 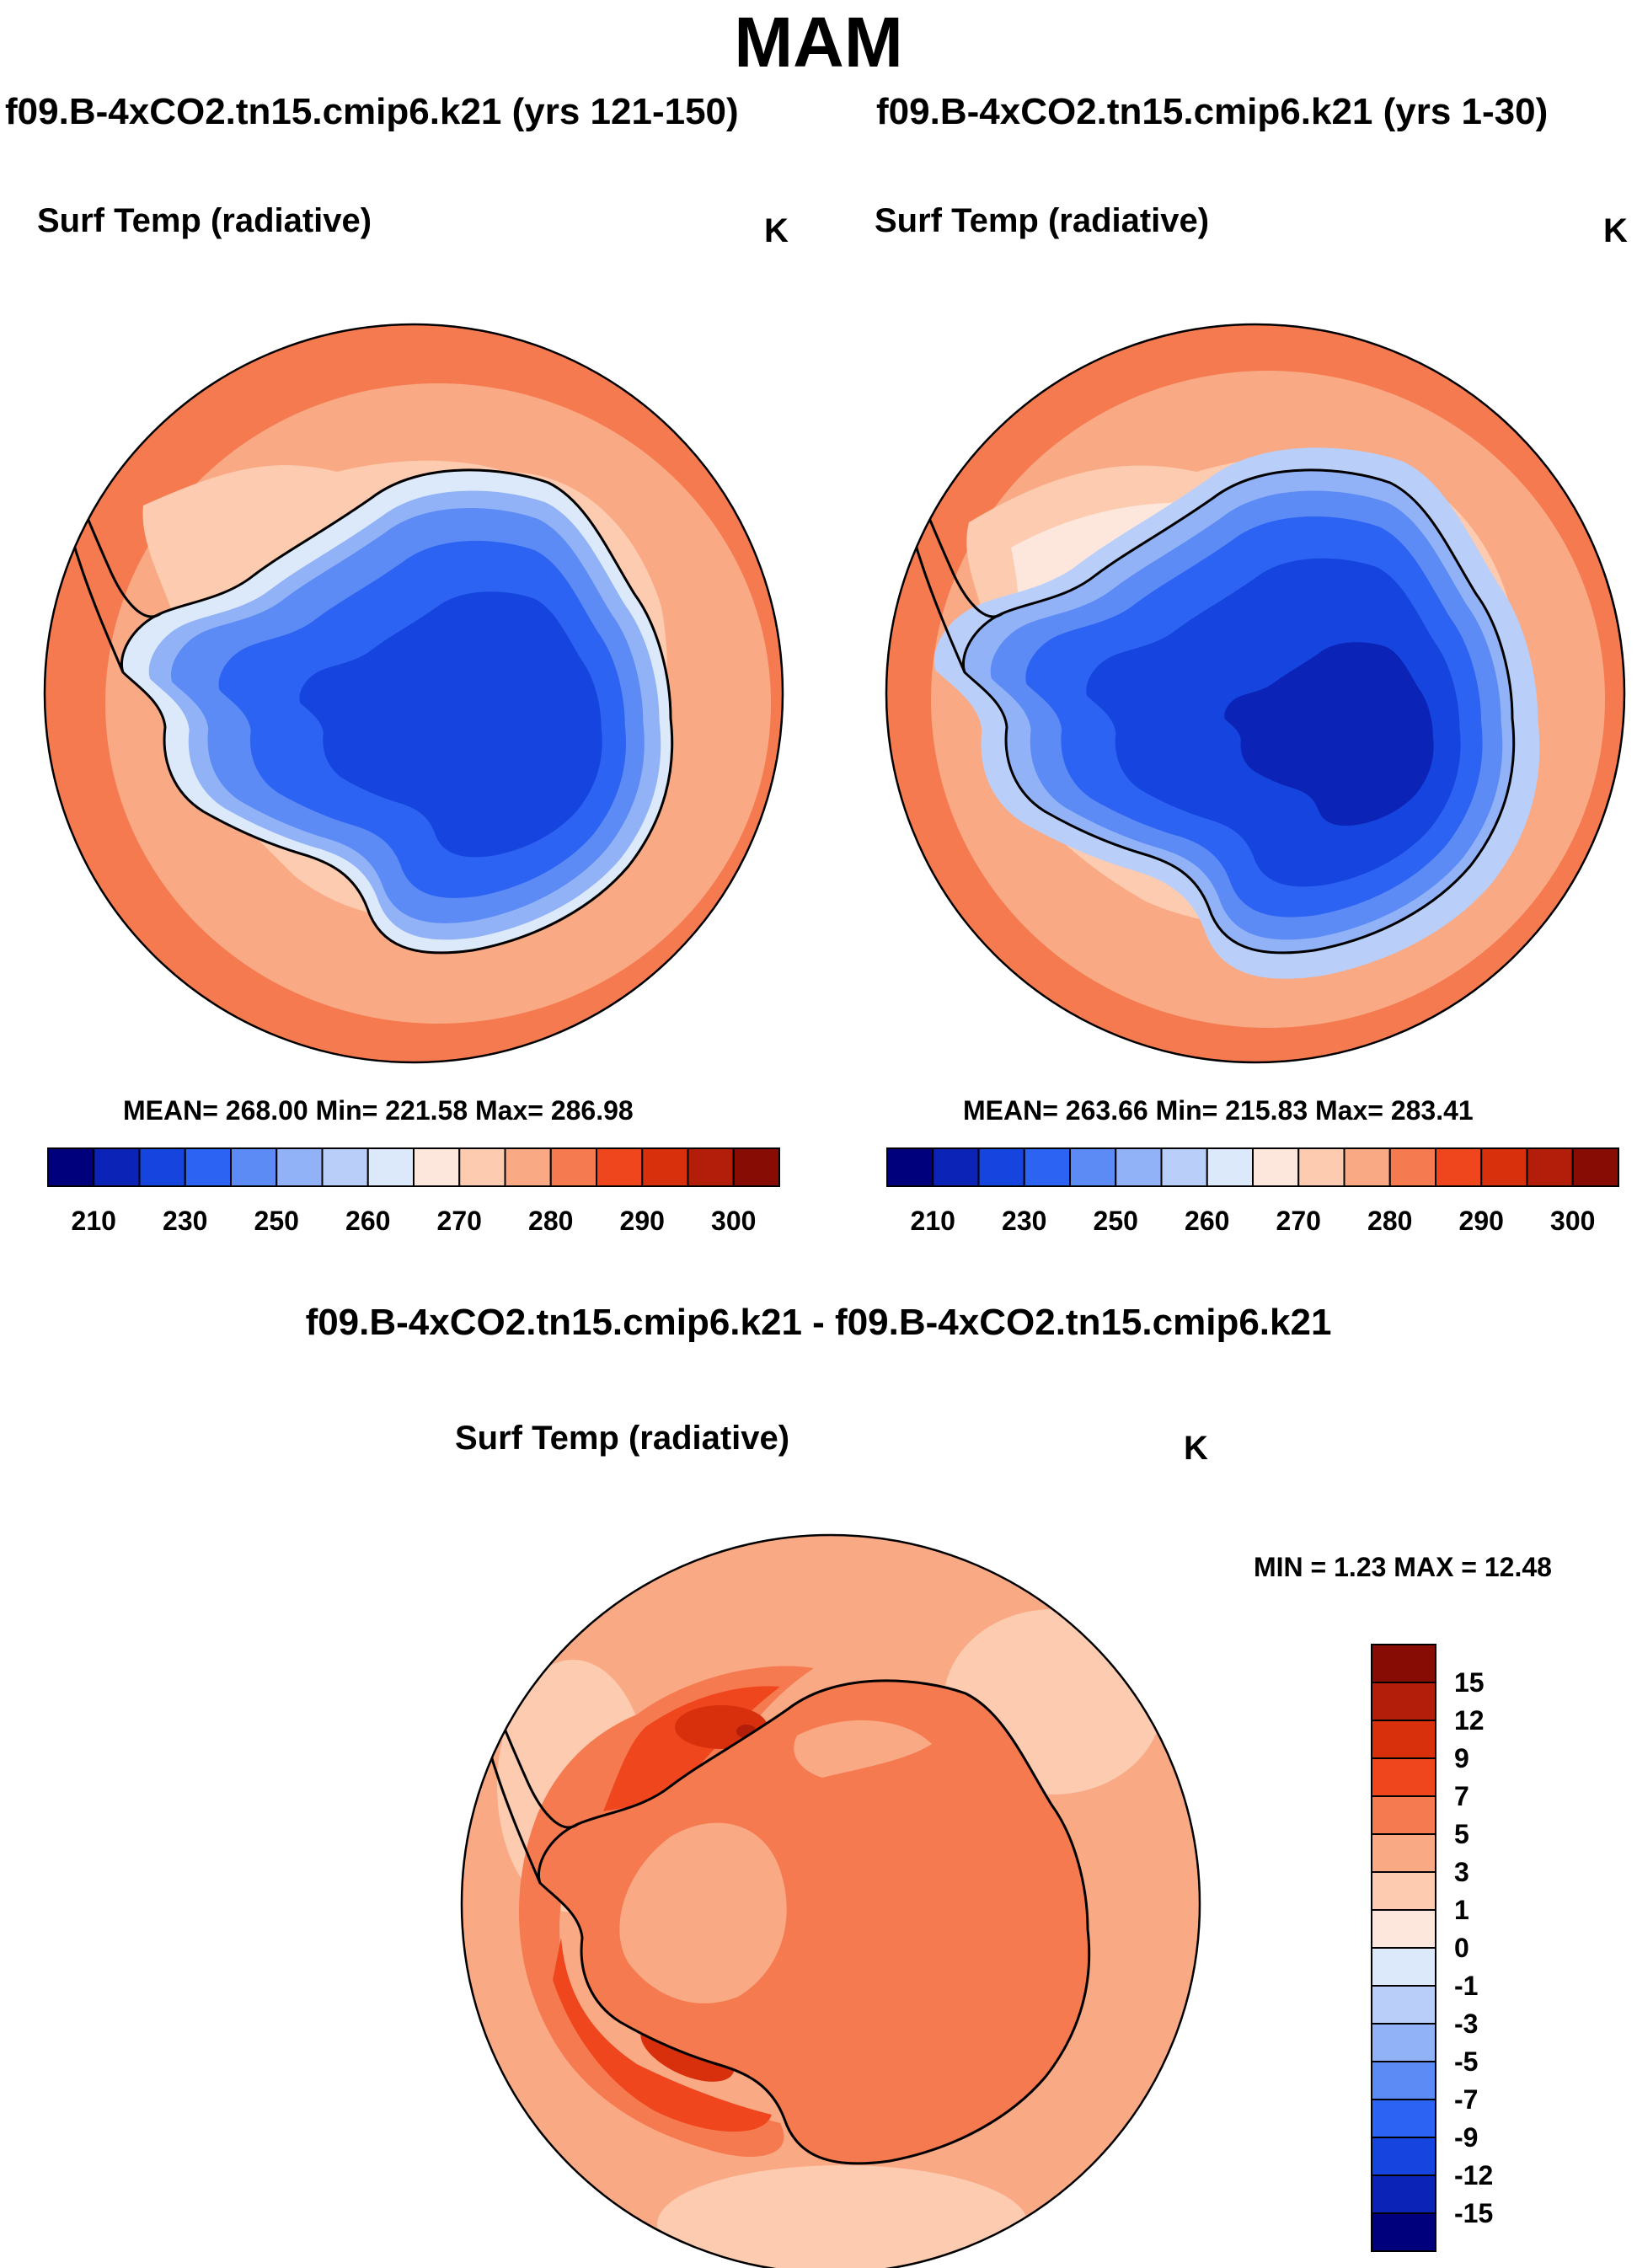 What do you see at coordinates (776, 231) in the screenshot?
I see `left-panel-units-label: K` at bounding box center [776, 231].